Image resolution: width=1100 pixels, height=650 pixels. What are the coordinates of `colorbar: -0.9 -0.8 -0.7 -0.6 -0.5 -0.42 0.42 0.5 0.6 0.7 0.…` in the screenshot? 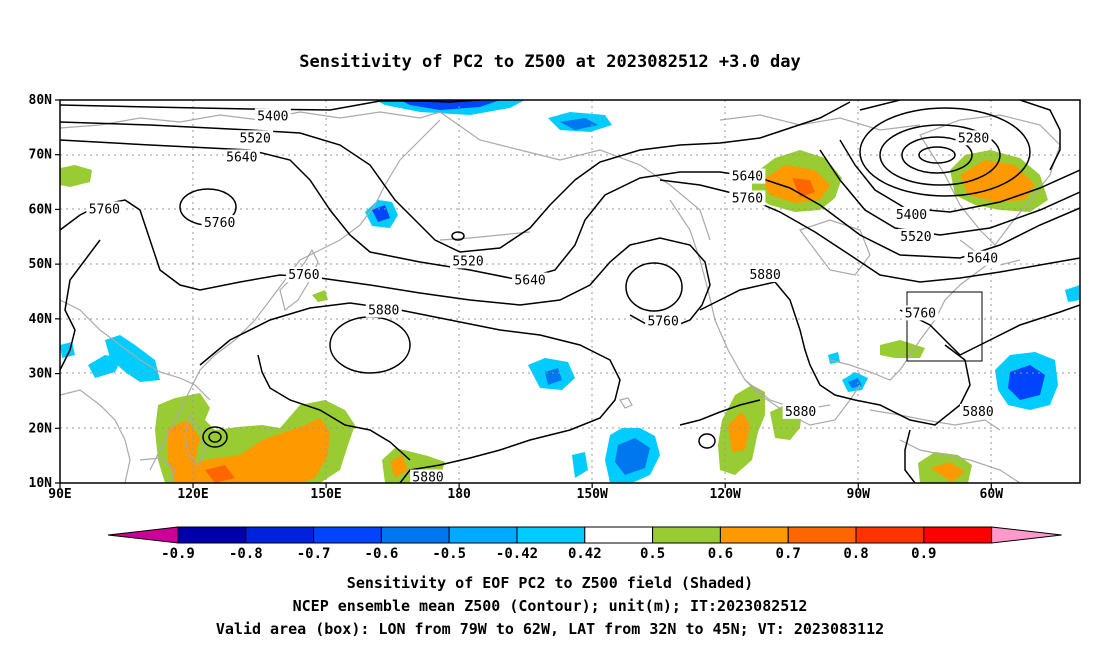 It's located at (584, 544).